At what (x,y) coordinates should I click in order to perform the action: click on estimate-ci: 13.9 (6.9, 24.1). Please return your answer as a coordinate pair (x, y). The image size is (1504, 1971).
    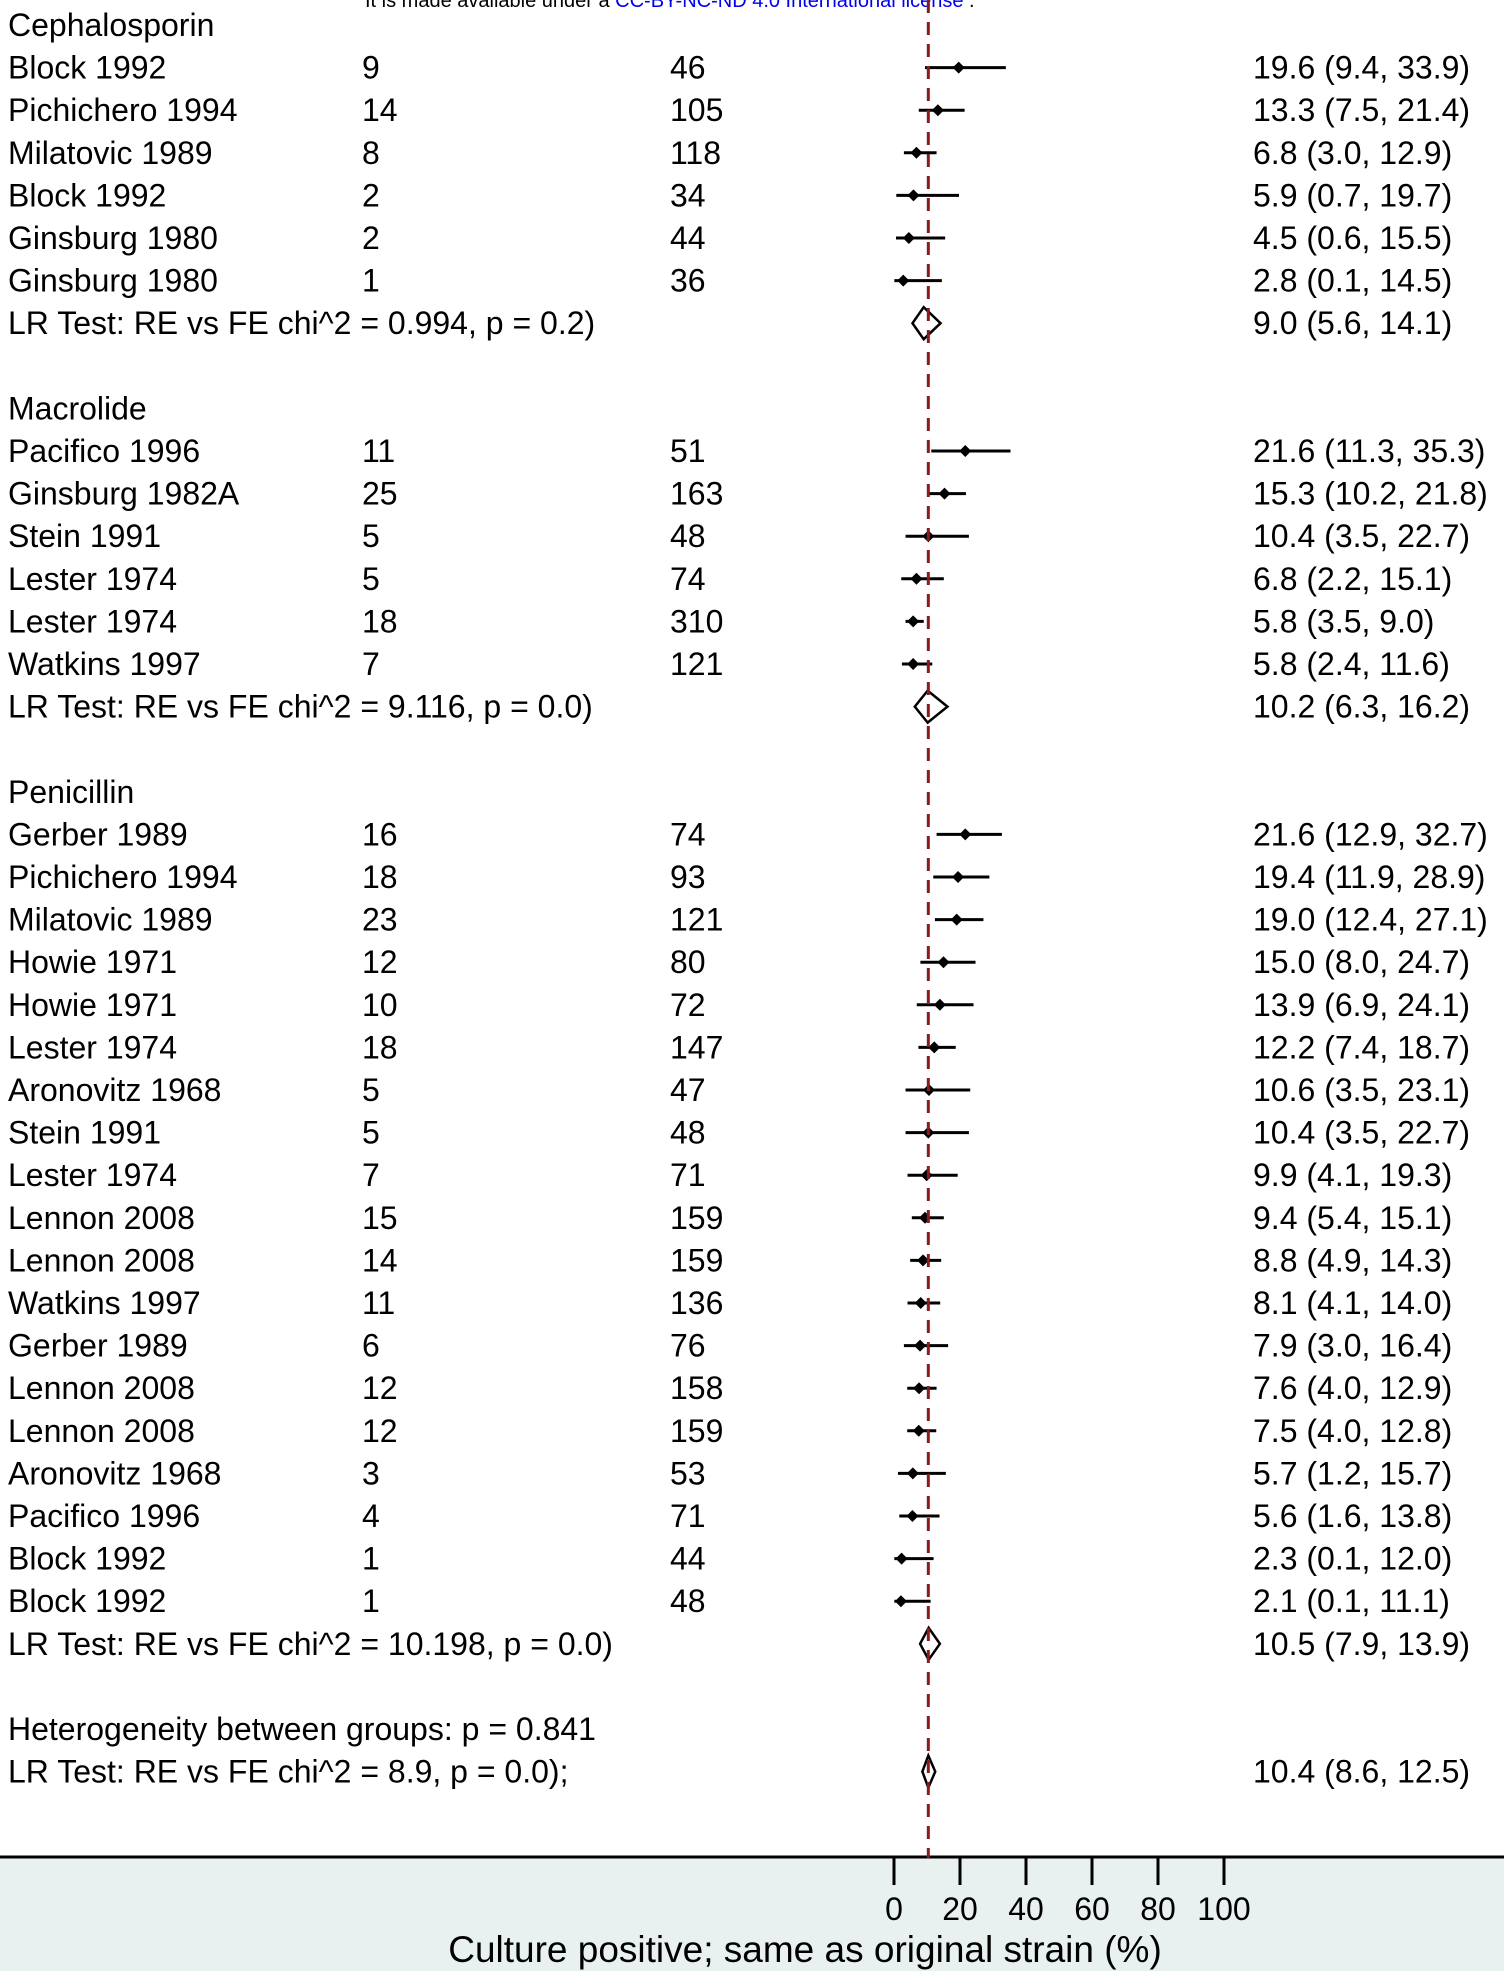
    Looking at the image, I should click on (1361, 1005).